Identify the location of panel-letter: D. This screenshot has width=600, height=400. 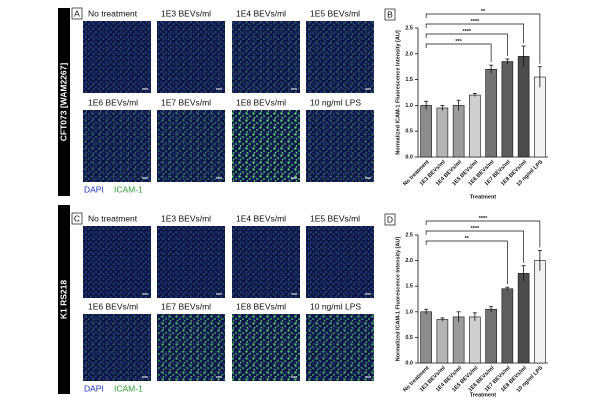
(390, 219).